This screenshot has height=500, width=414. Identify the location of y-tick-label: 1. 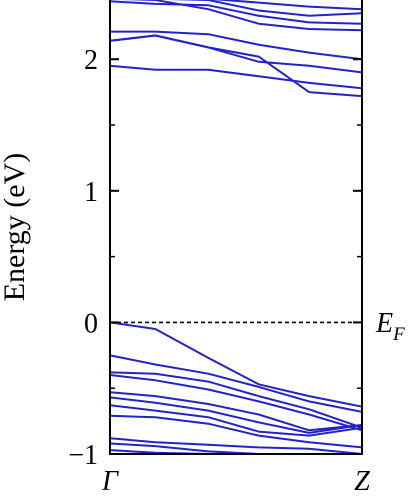
(91, 192).